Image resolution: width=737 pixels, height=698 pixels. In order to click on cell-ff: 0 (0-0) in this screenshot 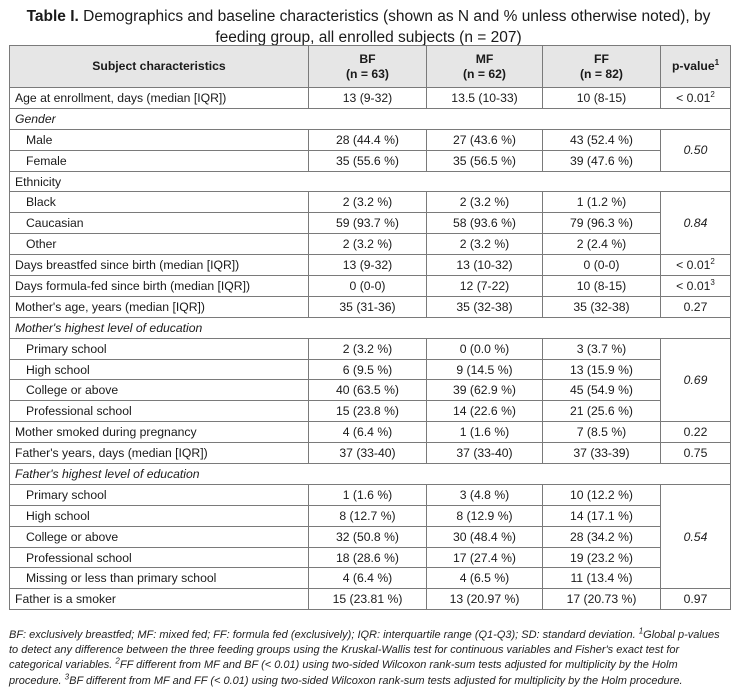, I will do `click(601, 265)`.